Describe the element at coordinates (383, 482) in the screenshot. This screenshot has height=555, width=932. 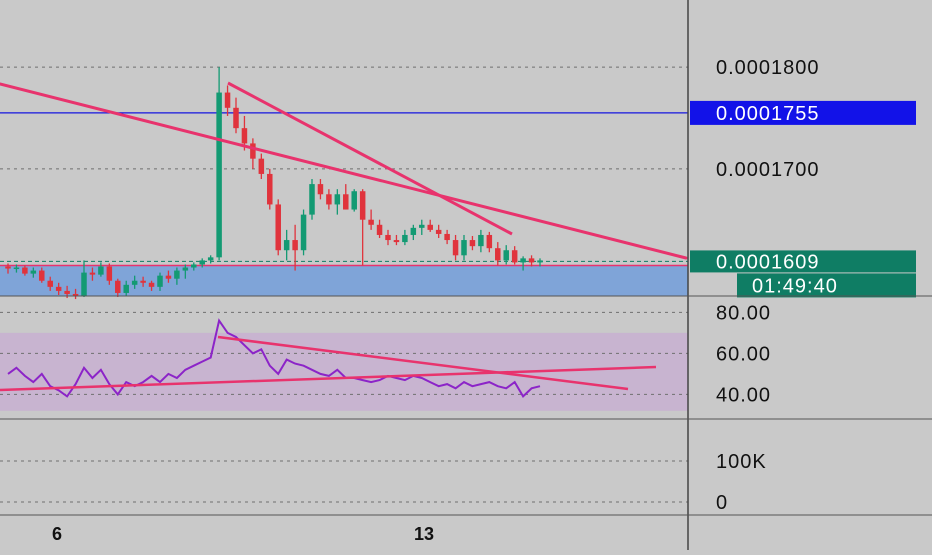
I see `volume-panel: 100K 0` at that location.